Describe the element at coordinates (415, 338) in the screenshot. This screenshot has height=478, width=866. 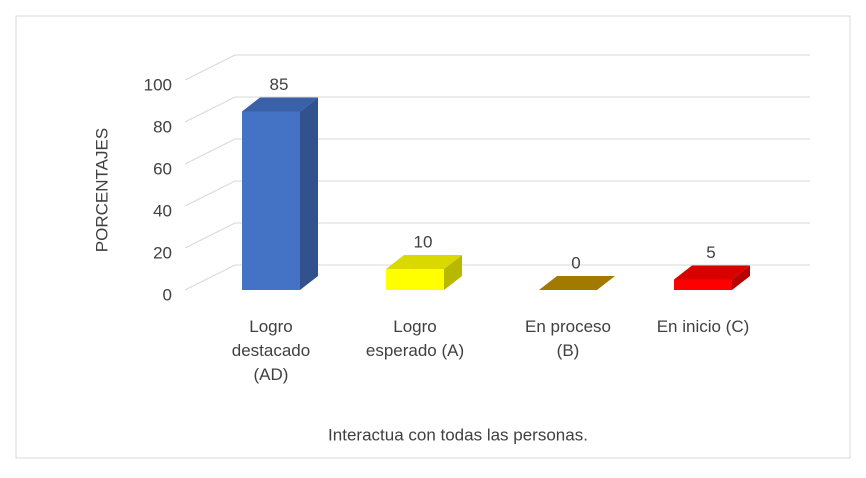
I see `x-tick-label: Logro esperado (A)` at that location.